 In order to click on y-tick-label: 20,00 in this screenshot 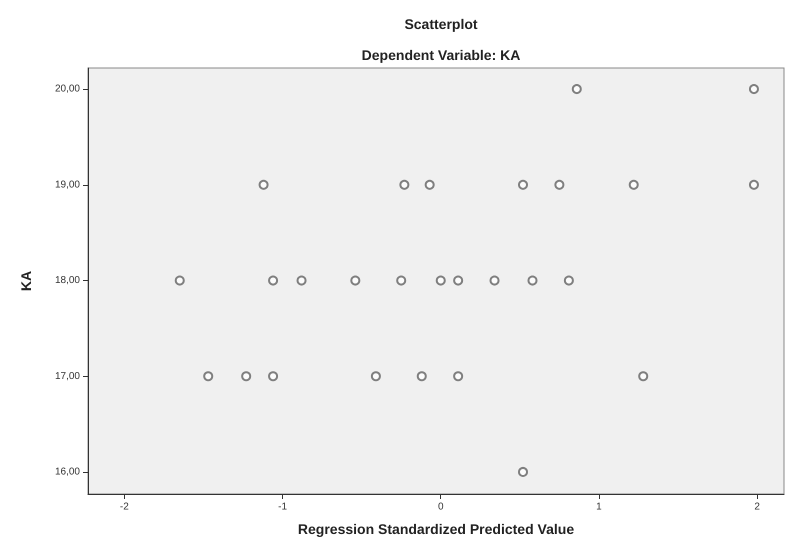, I will do `click(67, 89)`.